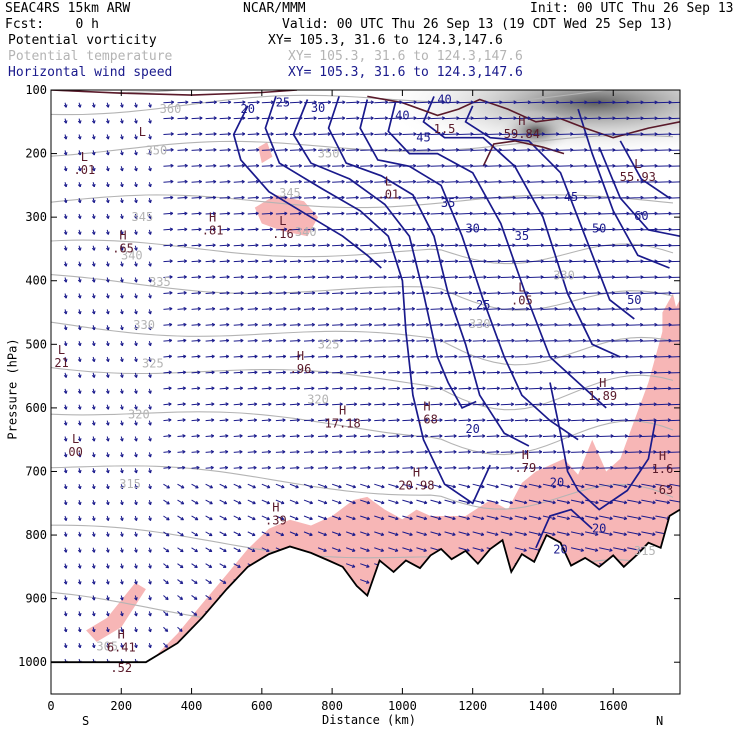  Describe the element at coordinates (427, 419) in the screenshot. I see `extremum-value: .68` at that location.